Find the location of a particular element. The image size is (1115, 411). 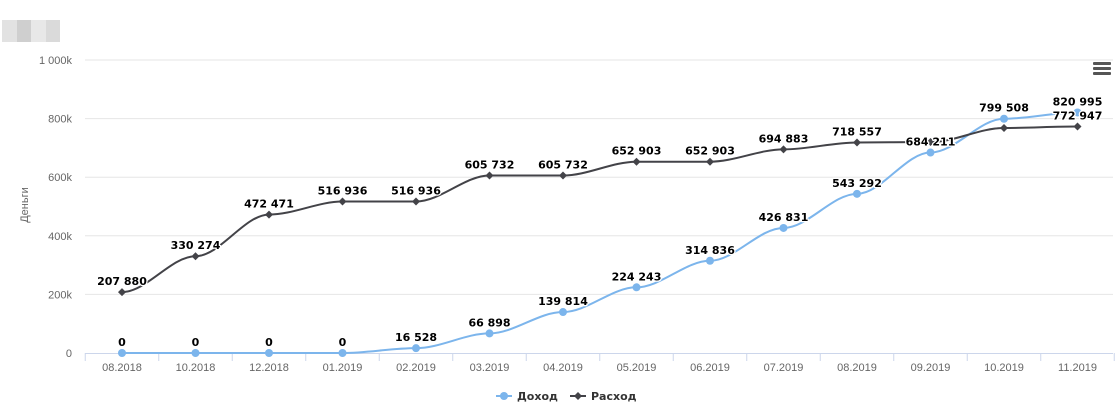

x-tick-label: 12.2018 is located at coordinates (269, 368).